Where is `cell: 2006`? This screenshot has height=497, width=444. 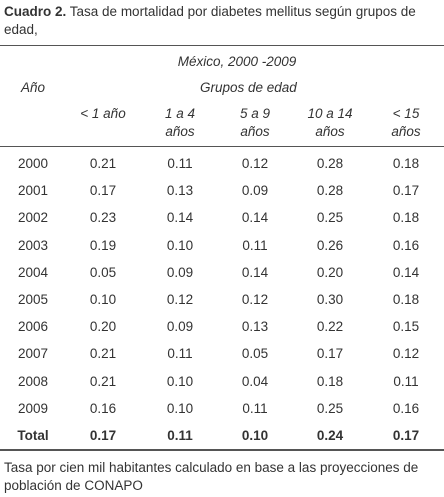
cell: 2006 is located at coordinates (33, 327).